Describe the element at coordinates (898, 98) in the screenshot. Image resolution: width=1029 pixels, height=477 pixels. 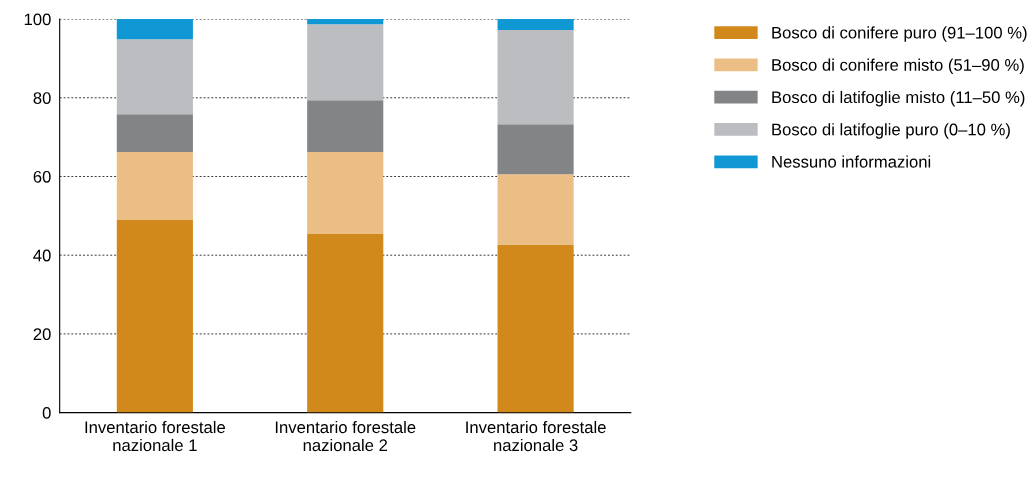
I see `legend-label: Bosco di latifoglie misto (11–50 %)` at that location.